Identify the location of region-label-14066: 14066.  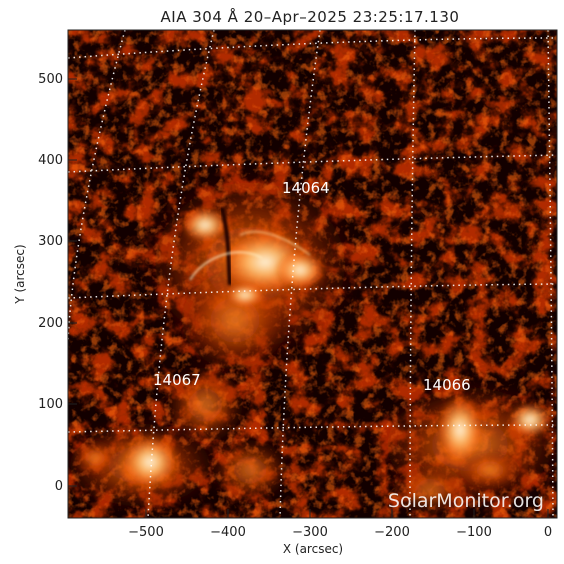
(447, 385).